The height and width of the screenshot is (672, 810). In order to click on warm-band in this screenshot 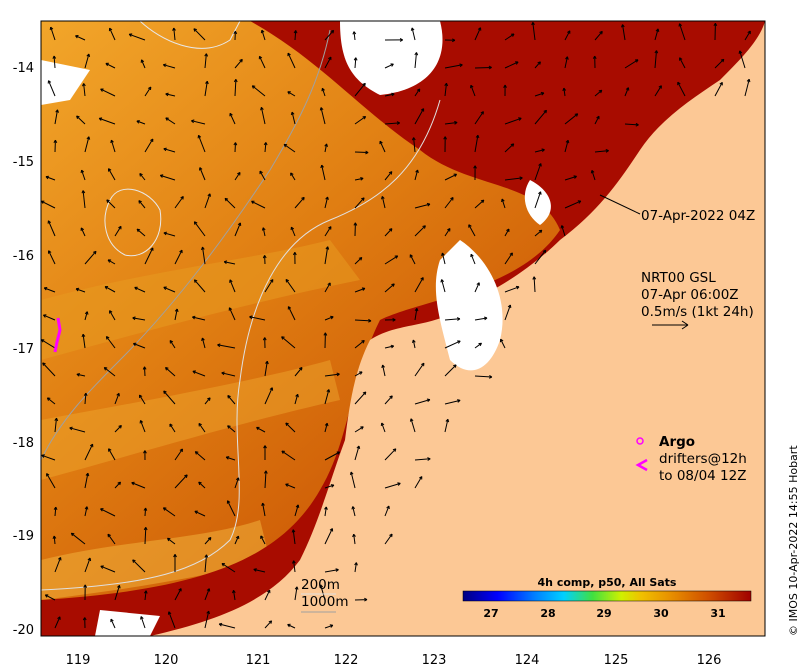, I will do `click(190, 420)`.